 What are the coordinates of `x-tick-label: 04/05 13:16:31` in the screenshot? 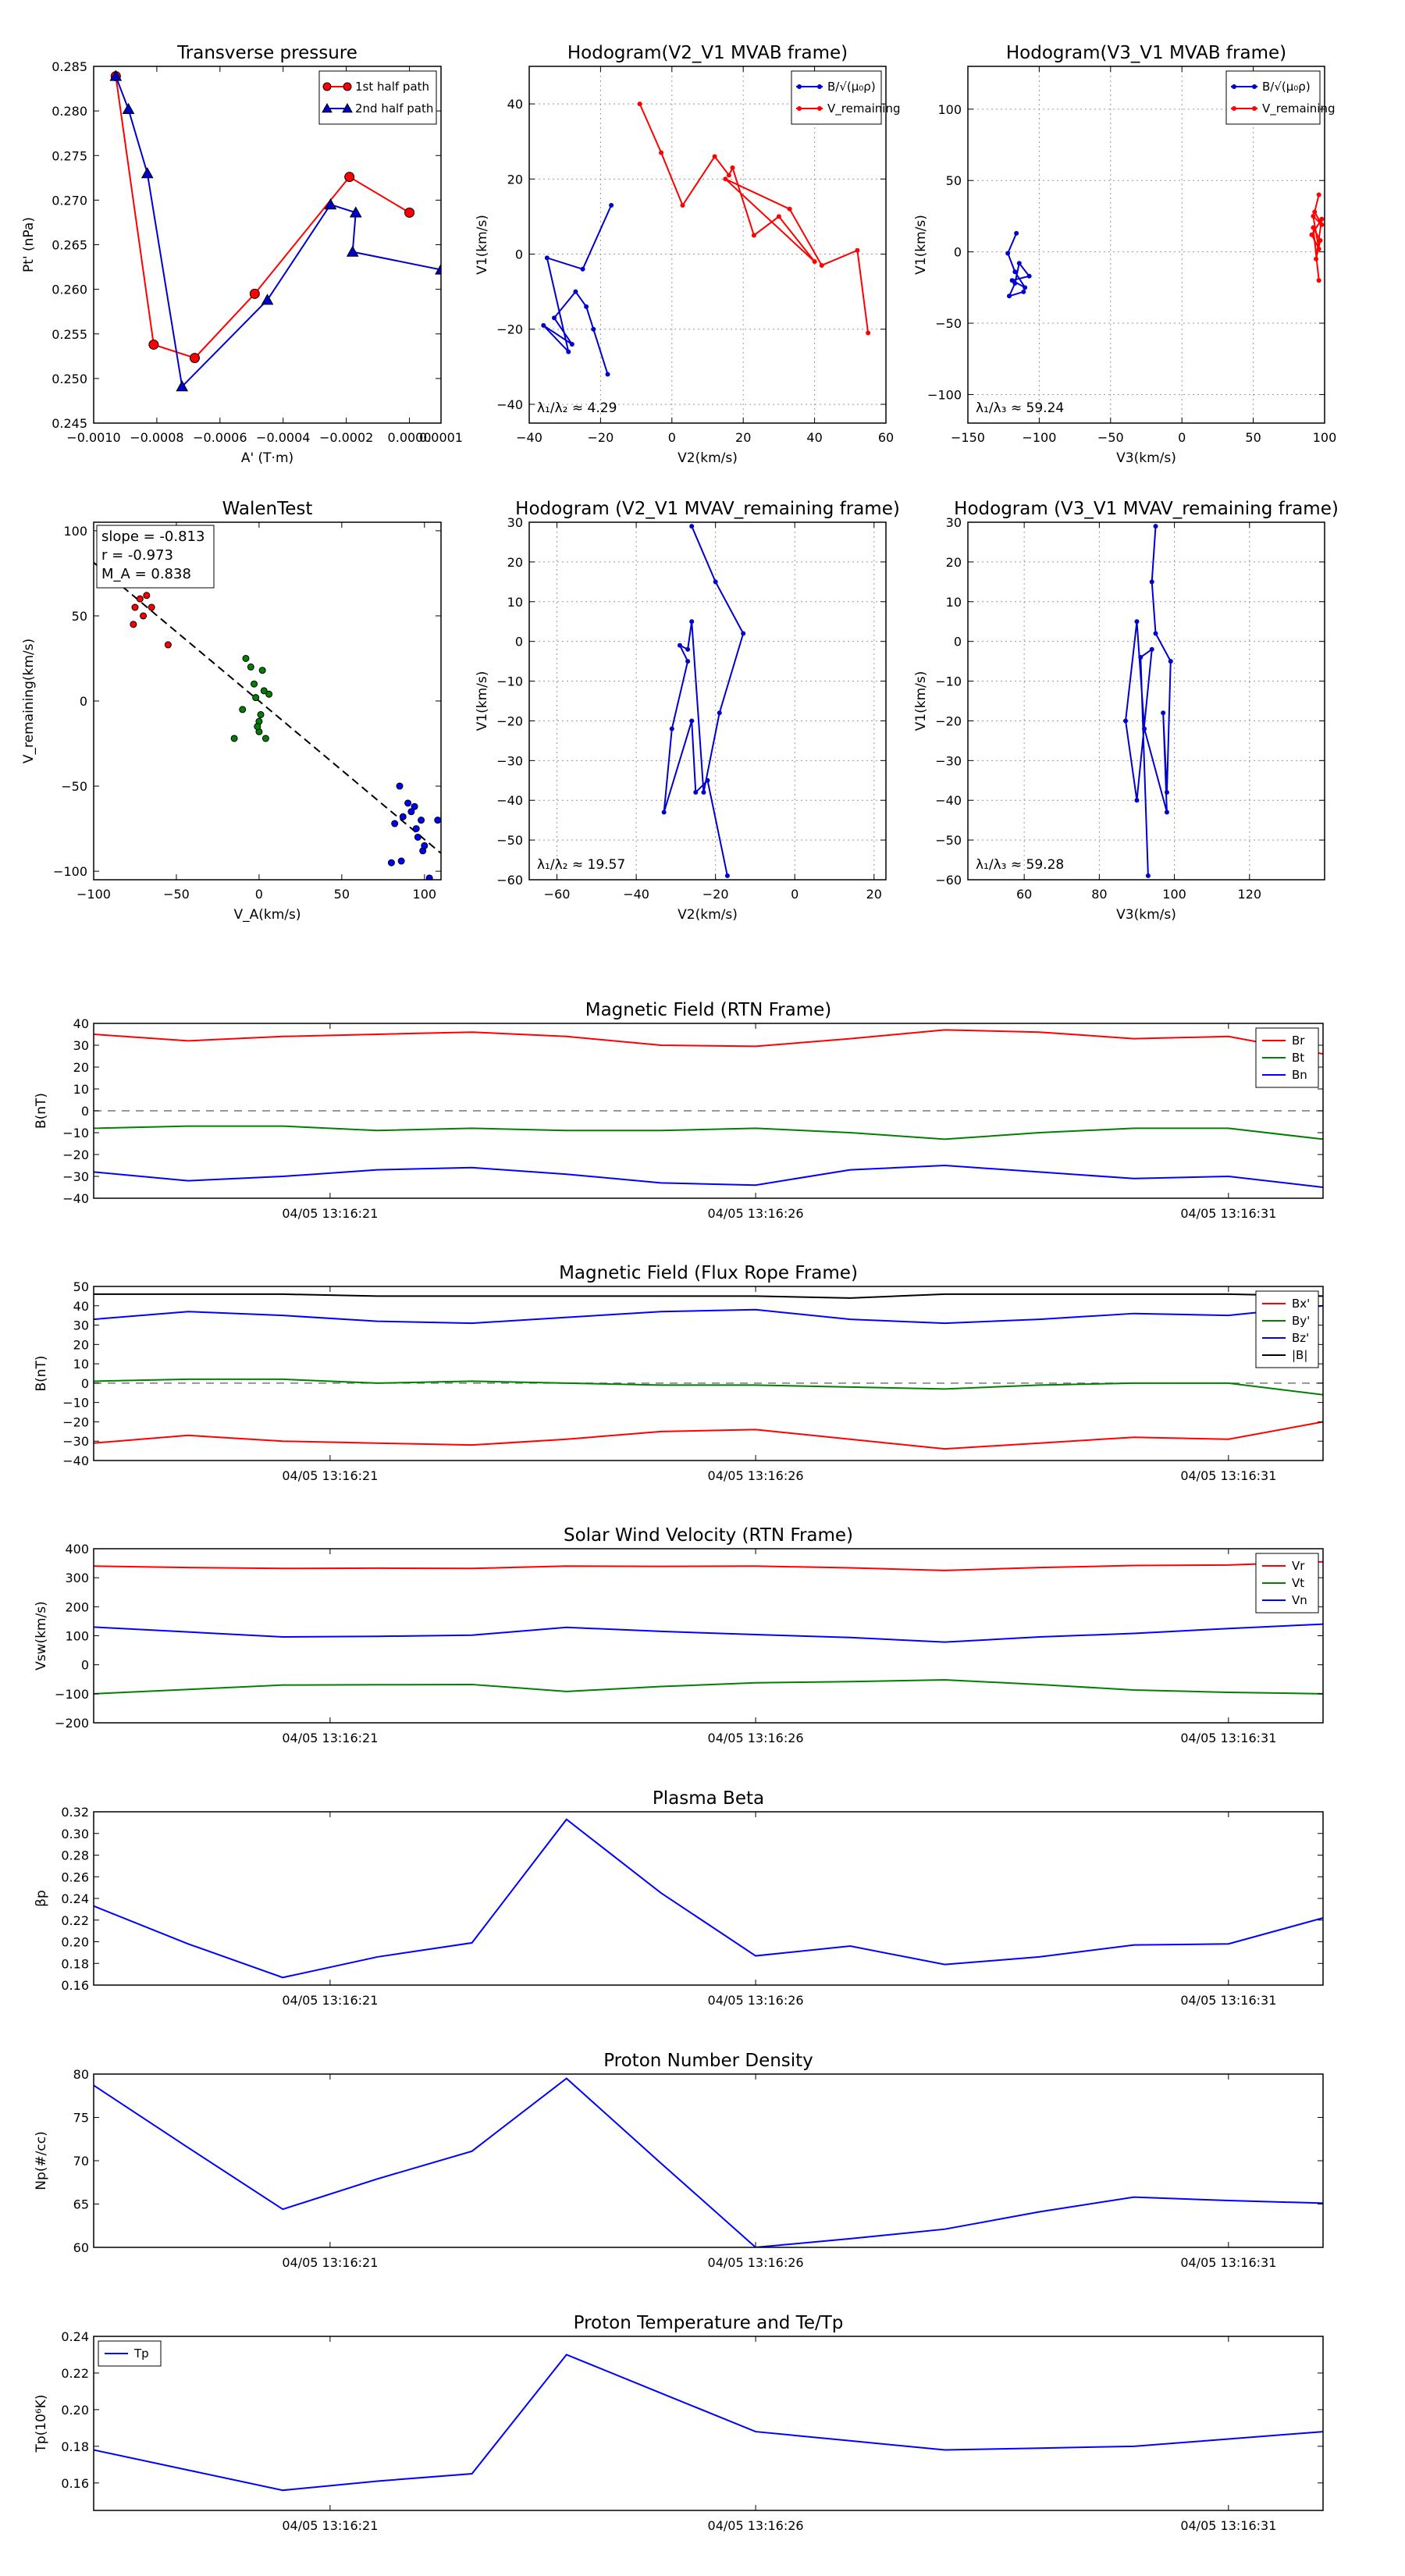 It's located at (1228, 1475).